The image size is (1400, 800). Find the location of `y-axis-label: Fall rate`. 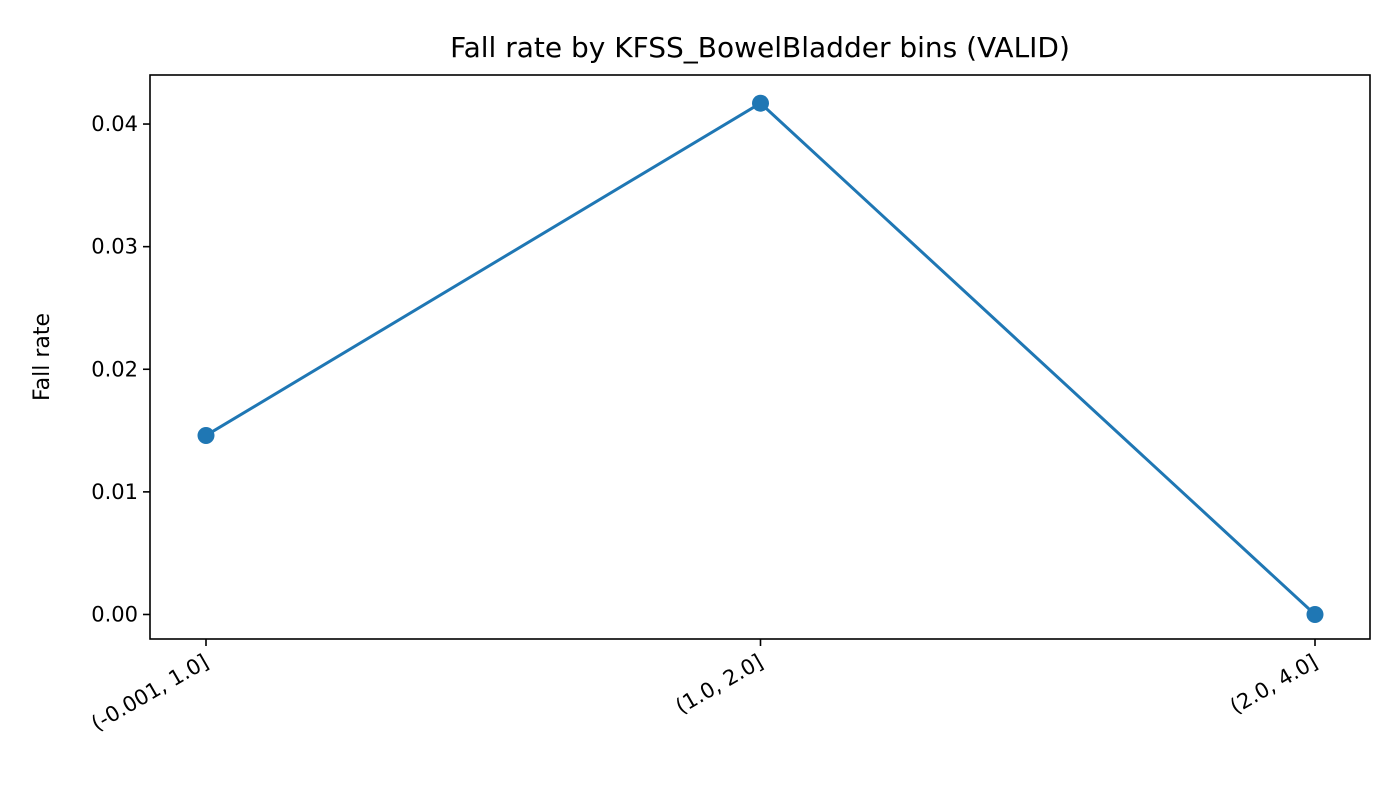

y-axis-label: Fall rate is located at coordinates (42, 357).